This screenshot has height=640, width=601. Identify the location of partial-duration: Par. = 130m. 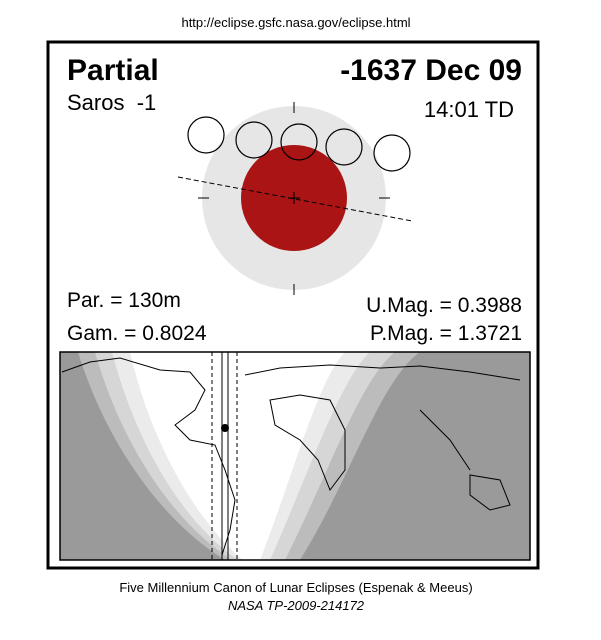
(124, 300).